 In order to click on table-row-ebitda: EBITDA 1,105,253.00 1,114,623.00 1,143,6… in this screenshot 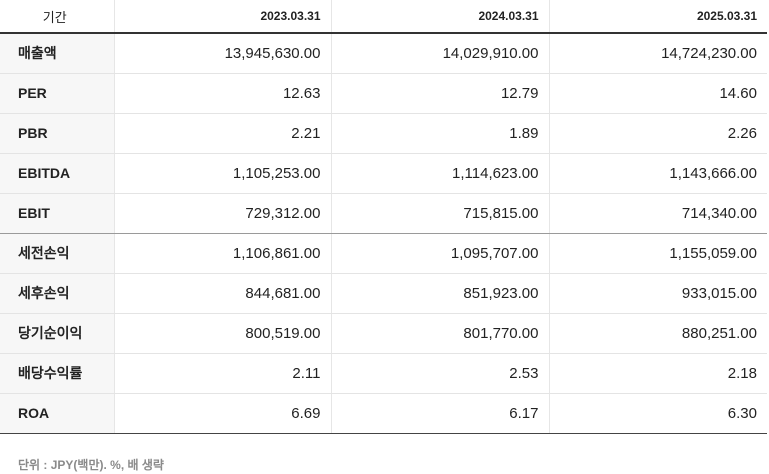, I will do `click(383, 173)`.